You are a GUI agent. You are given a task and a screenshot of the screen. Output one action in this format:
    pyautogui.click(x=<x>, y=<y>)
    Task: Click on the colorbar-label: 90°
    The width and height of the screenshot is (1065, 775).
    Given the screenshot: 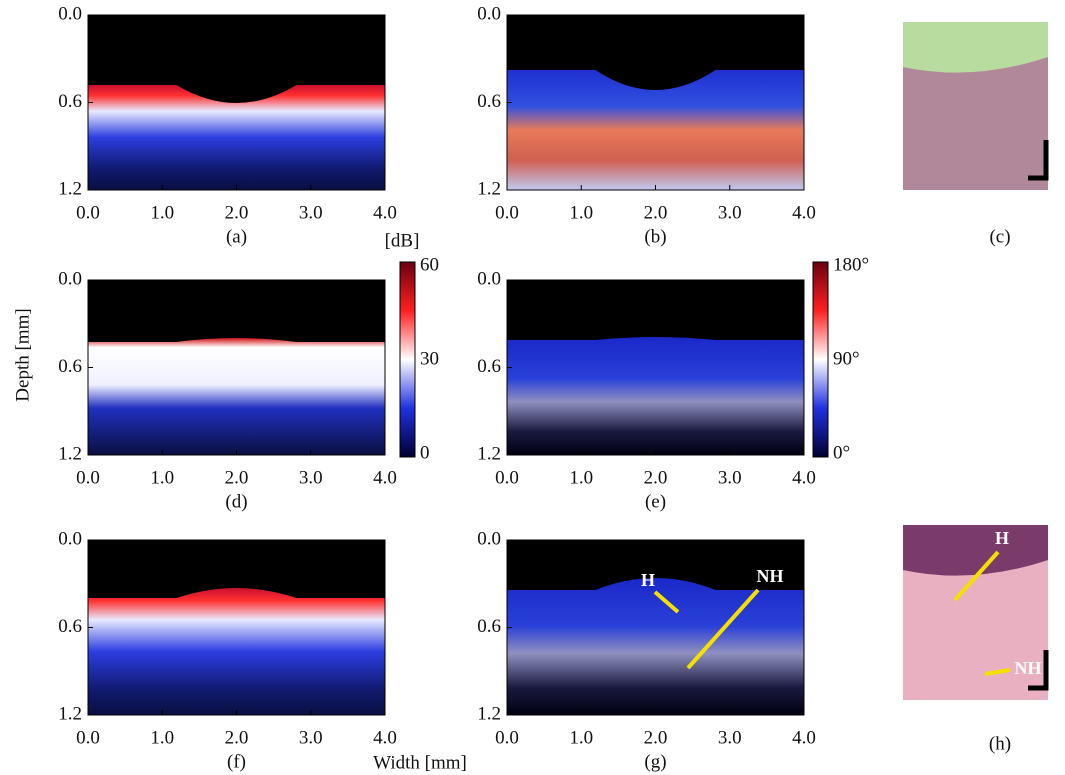 What is the action you would take?
    pyautogui.click(x=846, y=358)
    